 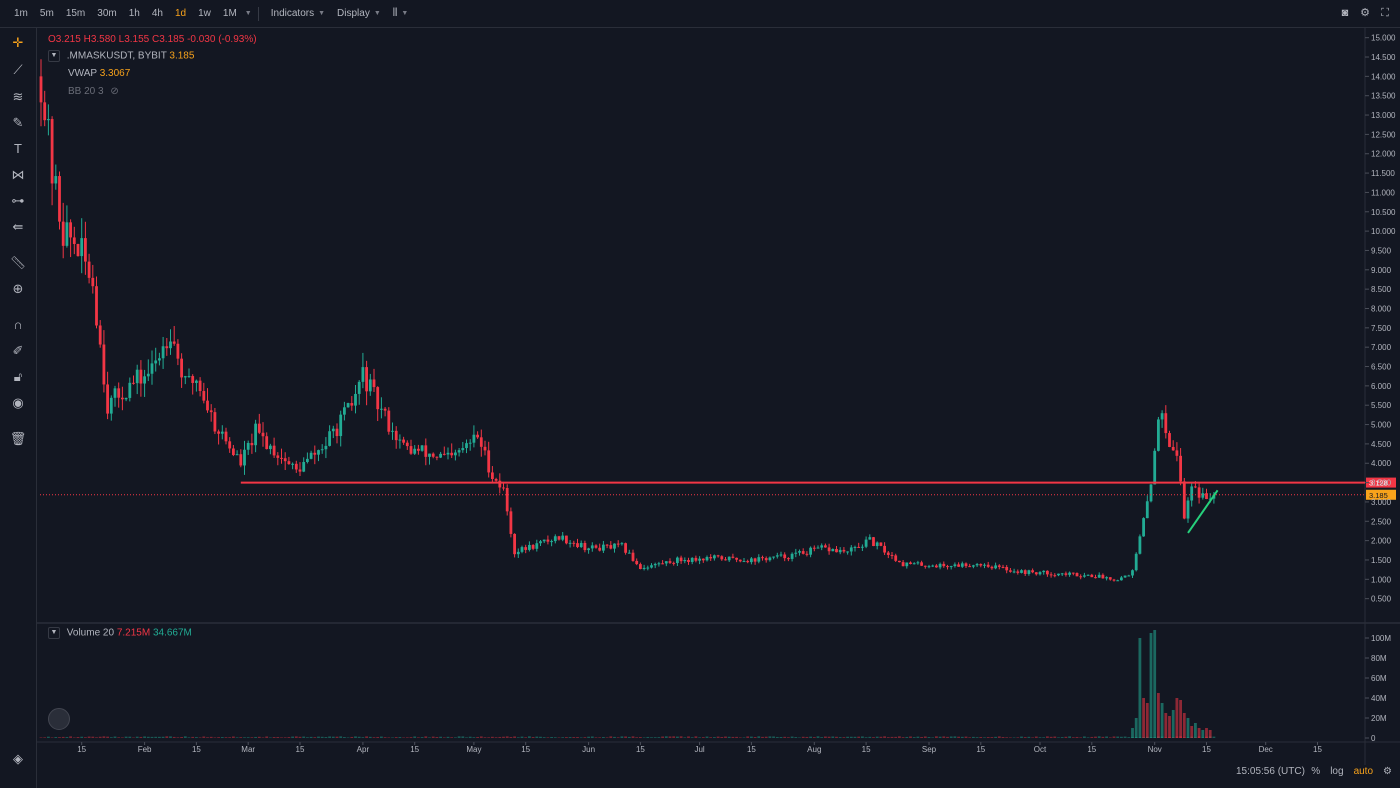 I want to click on log-scale-button: log, so click(x=1337, y=771).